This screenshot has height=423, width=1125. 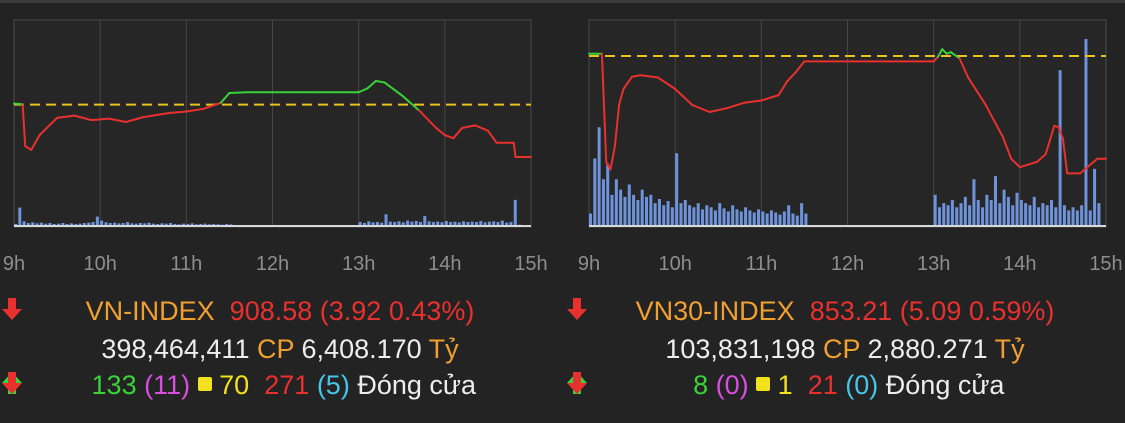 I want to click on unchanged-square-icon, so click(x=763, y=384).